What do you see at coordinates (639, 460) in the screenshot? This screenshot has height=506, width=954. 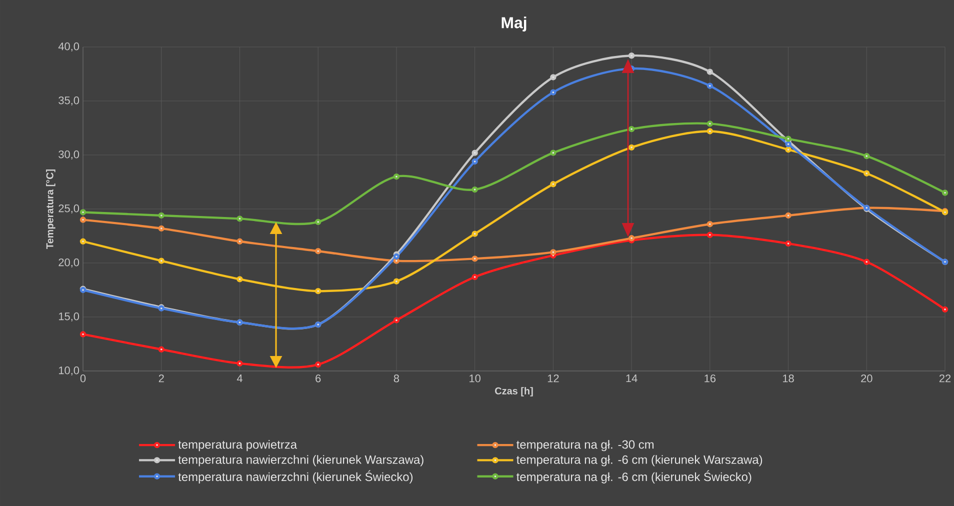 I see `legend-label: temperatura na gł. -6 cm (kierunek Warszawa)` at bounding box center [639, 460].